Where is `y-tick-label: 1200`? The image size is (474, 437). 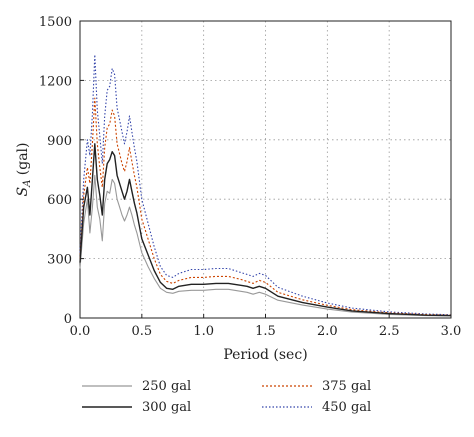 y-tick-label: 1200 is located at coordinates (55, 81).